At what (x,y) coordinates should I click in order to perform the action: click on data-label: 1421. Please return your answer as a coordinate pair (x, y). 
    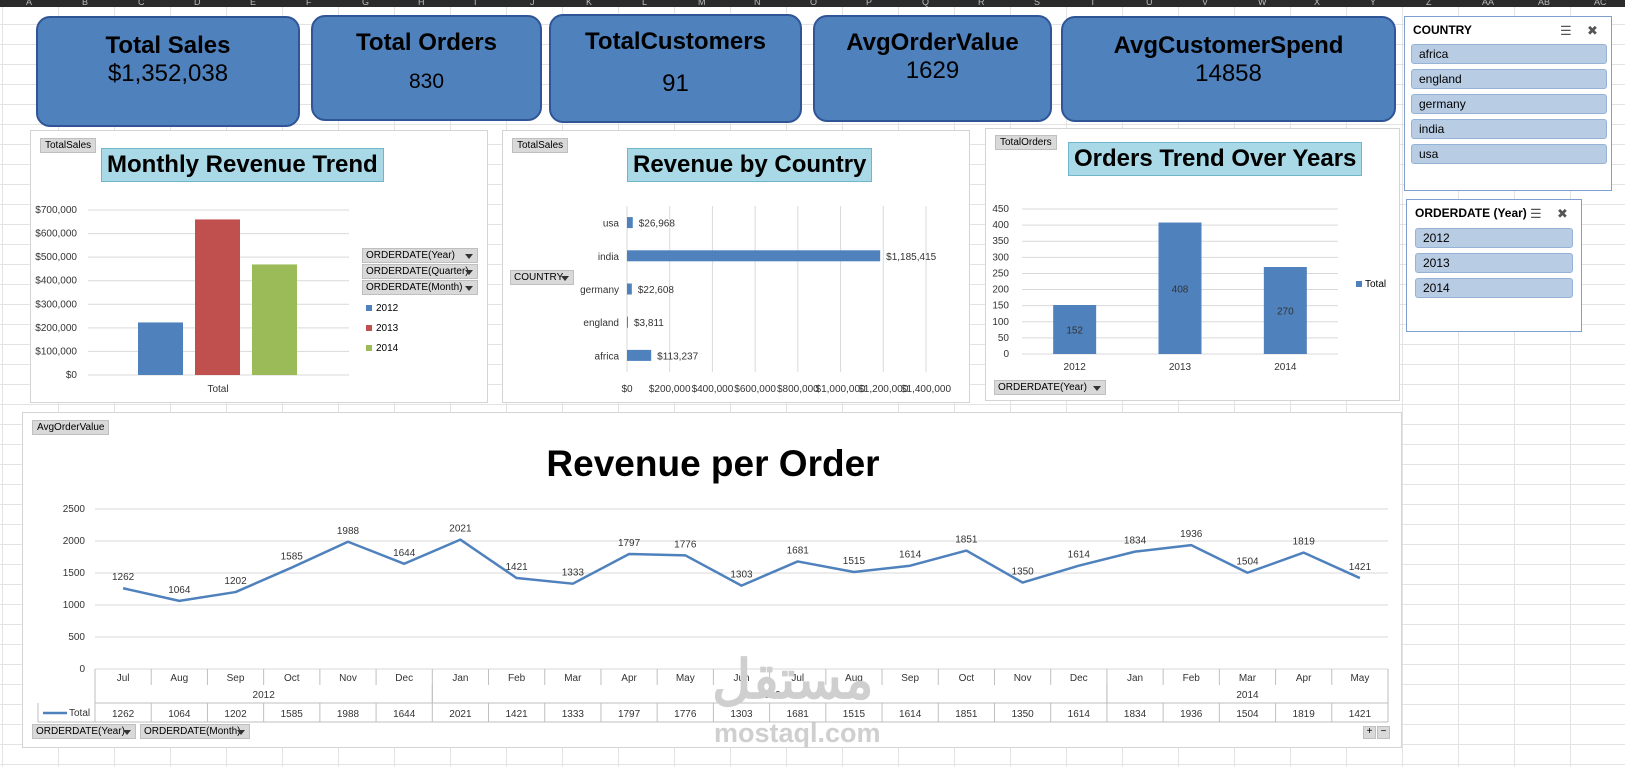
    Looking at the image, I should click on (517, 567).